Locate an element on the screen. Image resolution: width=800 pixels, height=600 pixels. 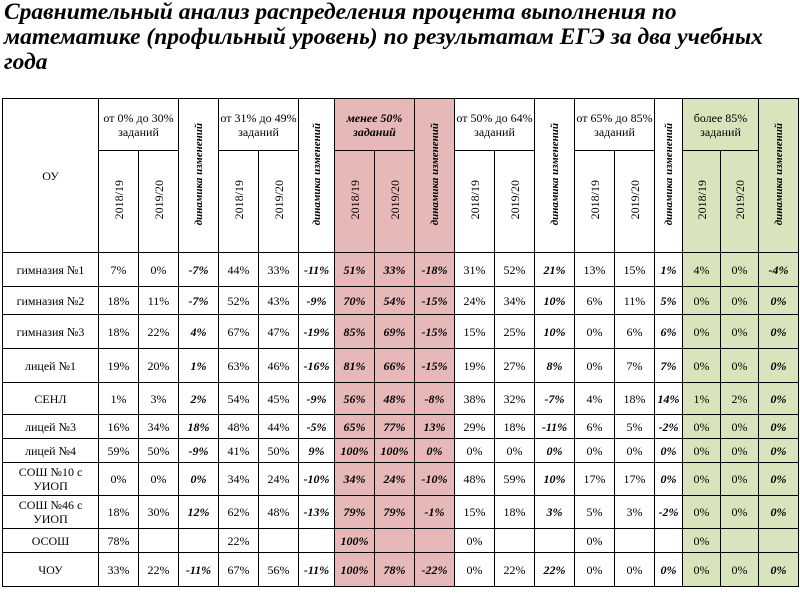
value-cell: 78% is located at coordinates (118, 540).